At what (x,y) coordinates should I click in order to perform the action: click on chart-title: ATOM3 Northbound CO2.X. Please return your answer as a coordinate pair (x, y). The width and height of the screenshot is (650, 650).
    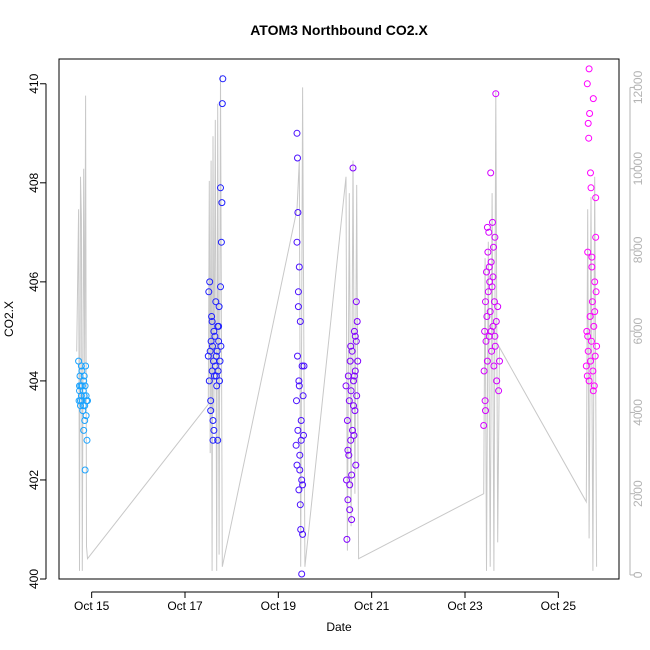
    Looking at the image, I should click on (339, 30).